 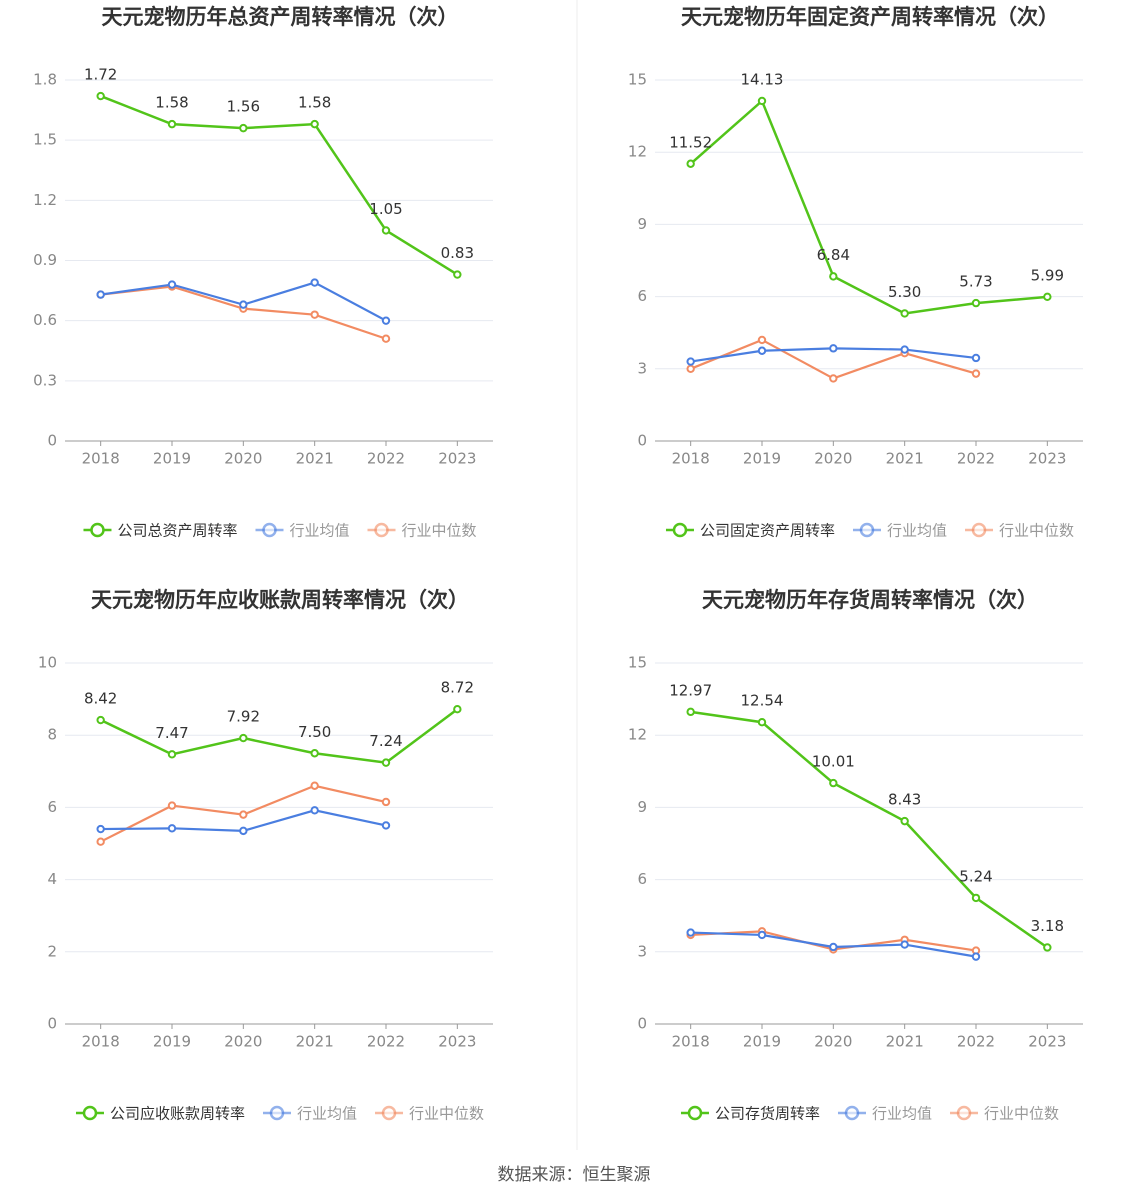 What do you see at coordinates (279, 736) in the screenshot?
I see `series-line` at bounding box center [279, 736].